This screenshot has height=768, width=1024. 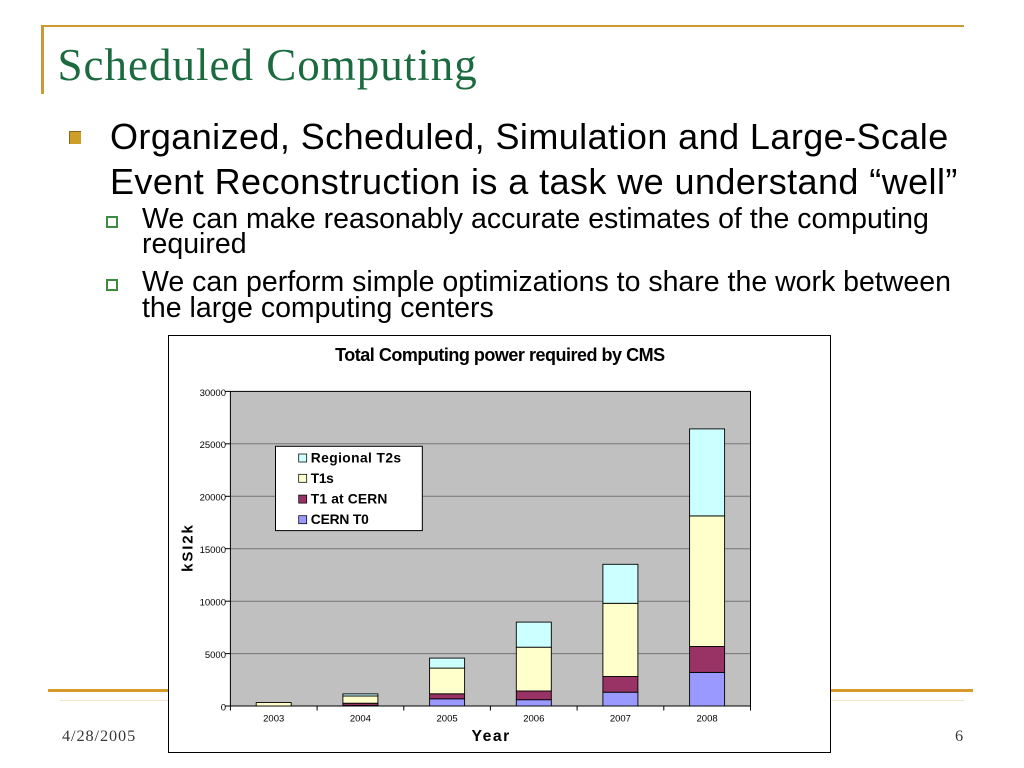 I want to click on svg-text: 15000, so click(x=213, y=550).